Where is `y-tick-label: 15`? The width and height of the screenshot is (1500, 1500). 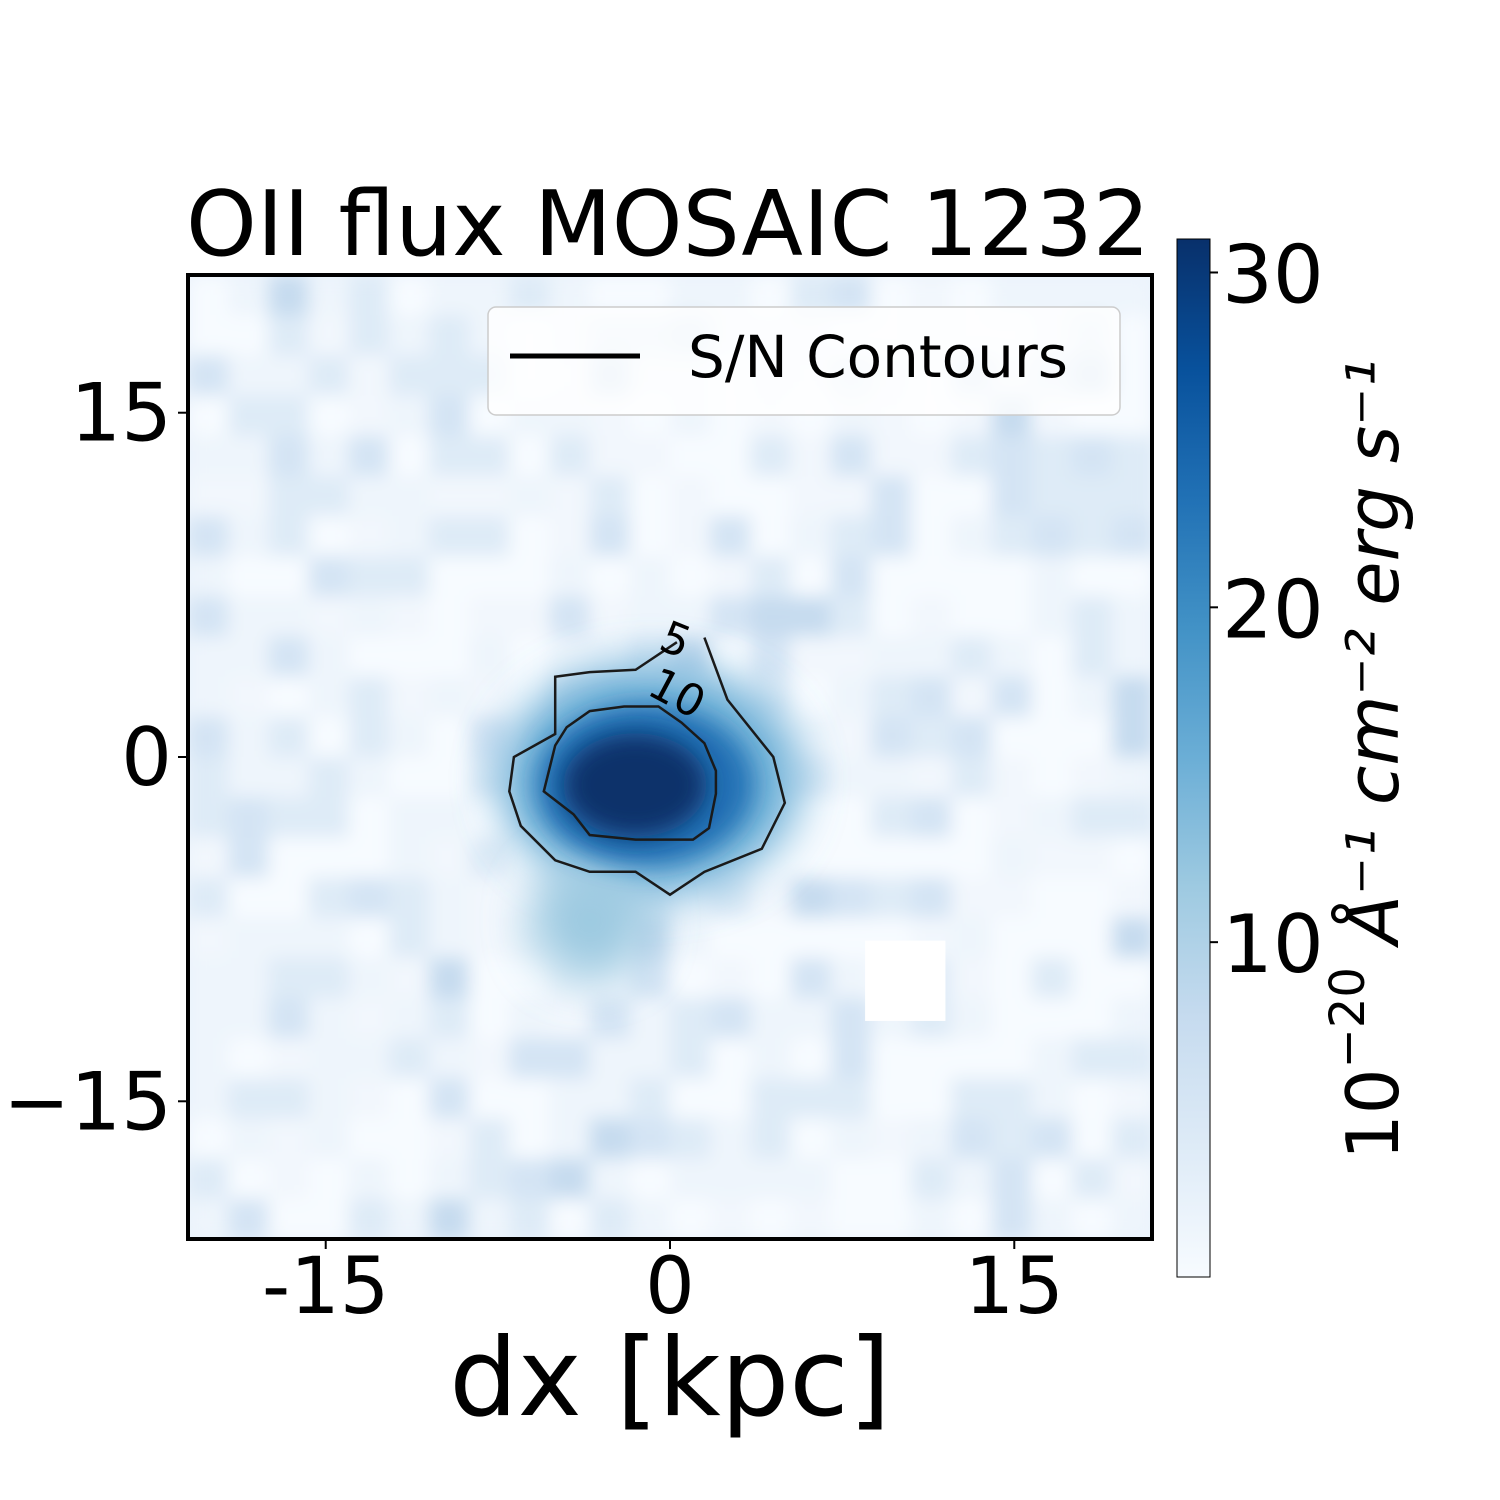
y-tick-label: 15 is located at coordinates (121, 413).